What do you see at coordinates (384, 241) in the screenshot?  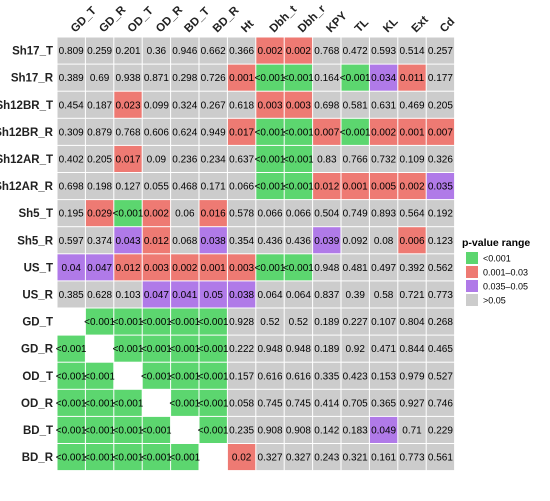 I see `cell-value-label: 0.08` at bounding box center [384, 241].